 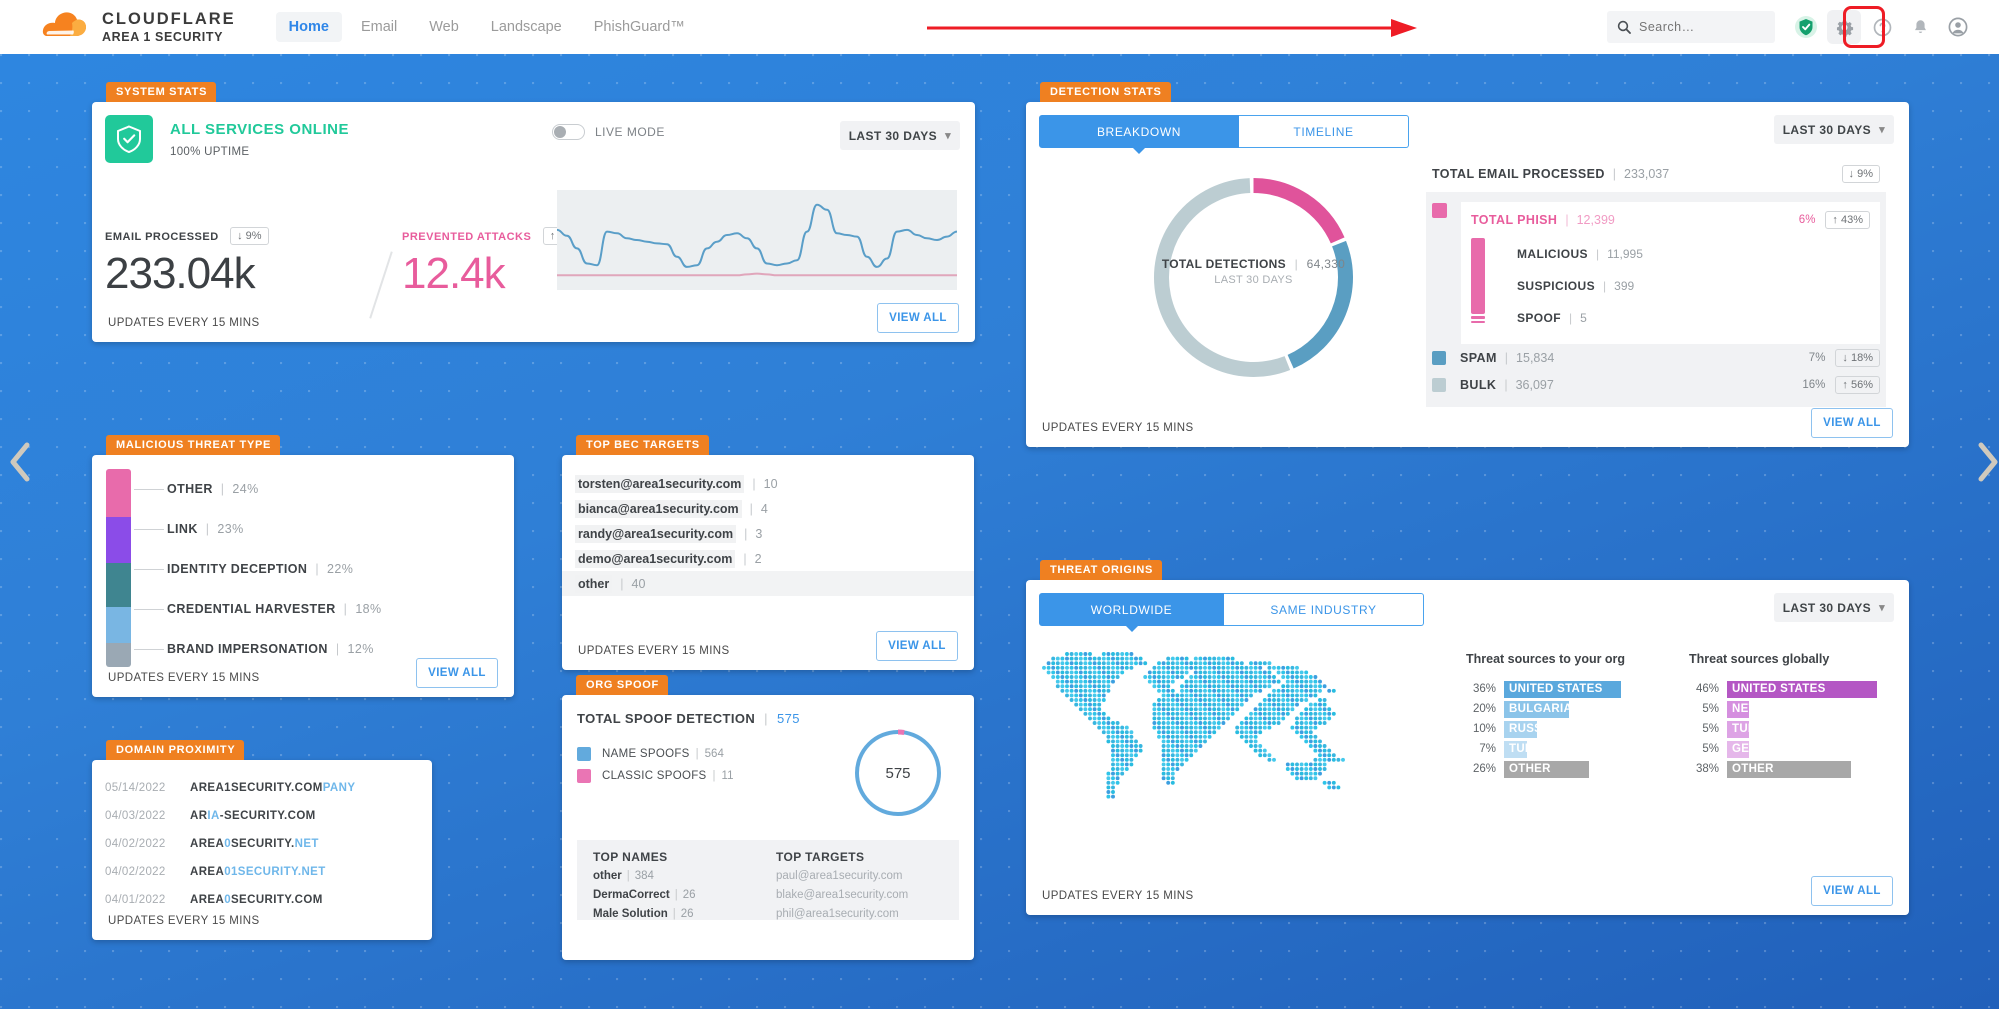 I want to click on bec-updates-label: UPDATES EVERY 15 MINS, so click(x=654, y=651).